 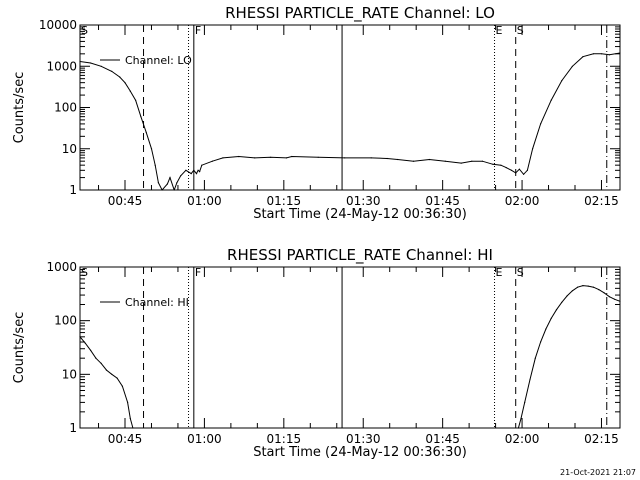 I want to click on y-axis-label: Counts/sec, so click(x=19, y=108).